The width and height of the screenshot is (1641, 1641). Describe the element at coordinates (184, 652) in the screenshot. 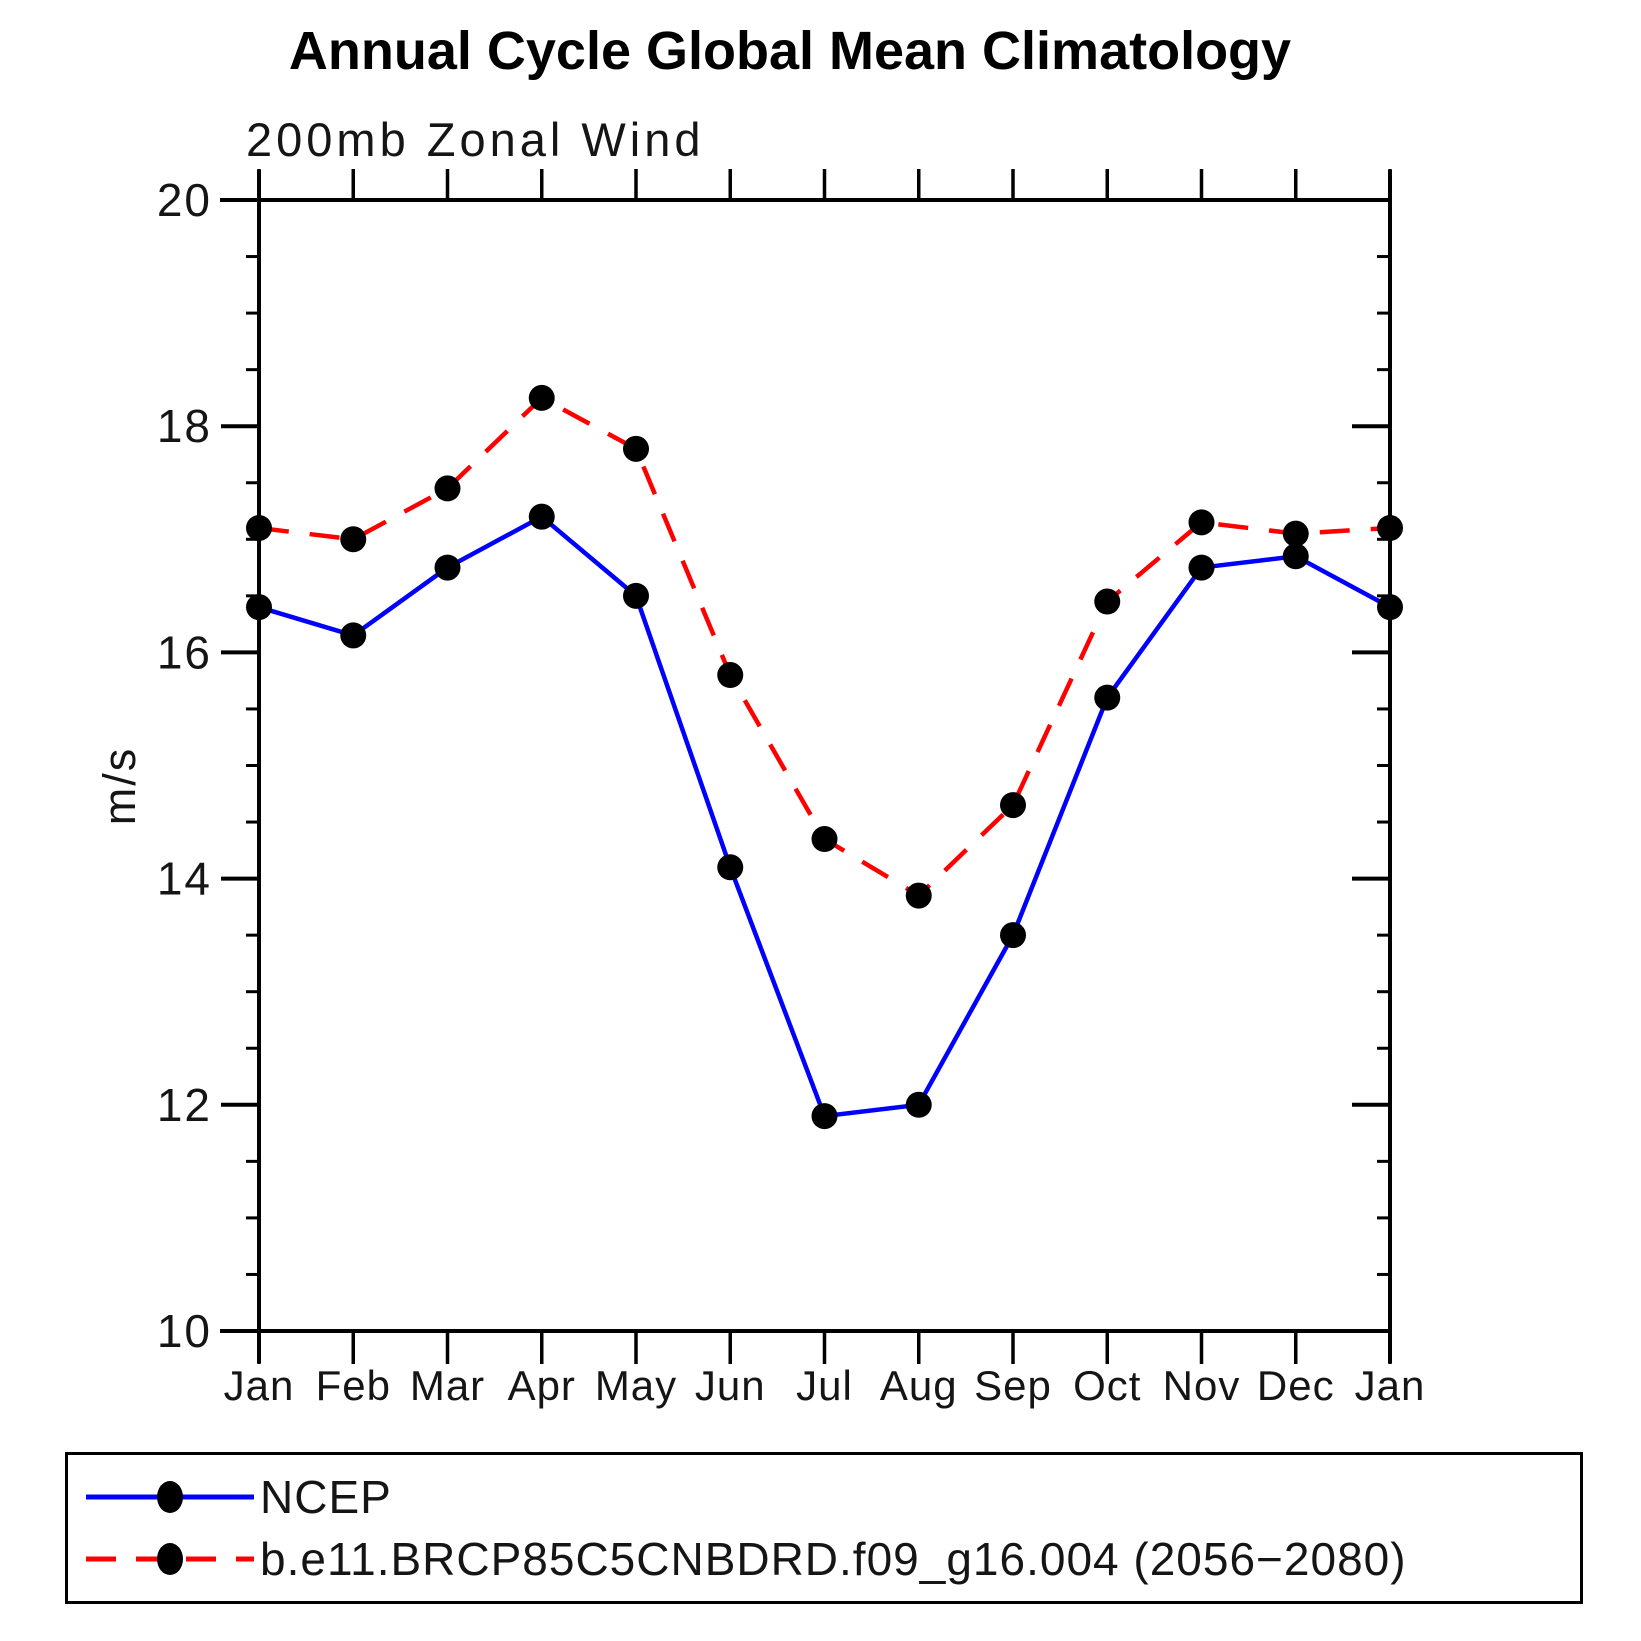

I see `y-tick-label: 16` at that location.